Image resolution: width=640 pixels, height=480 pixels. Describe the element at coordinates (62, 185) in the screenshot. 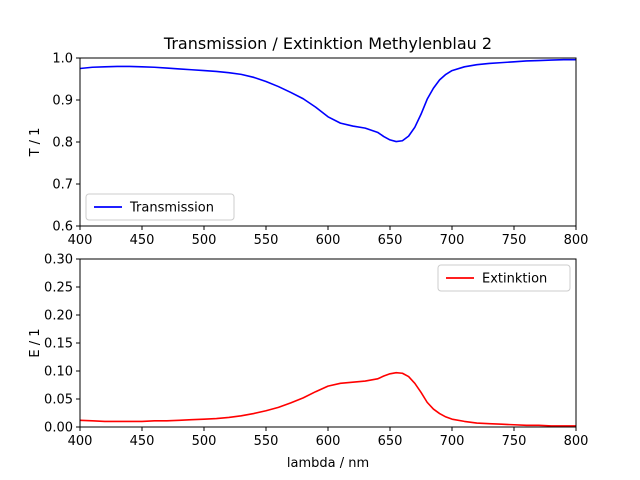

I see `chart-0-y-tick-label: 0.7` at that location.